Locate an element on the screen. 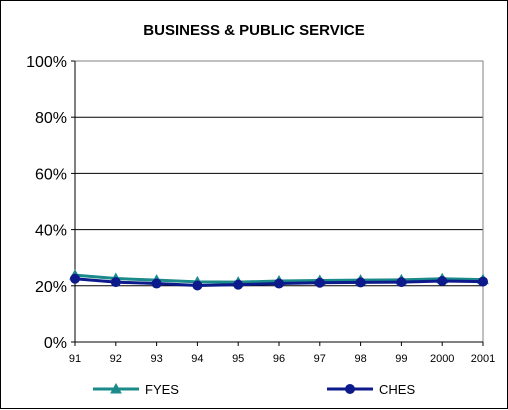 The height and width of the screenshot is (410, 508). legend: FYES CHES is located at coordinates (254, 389).